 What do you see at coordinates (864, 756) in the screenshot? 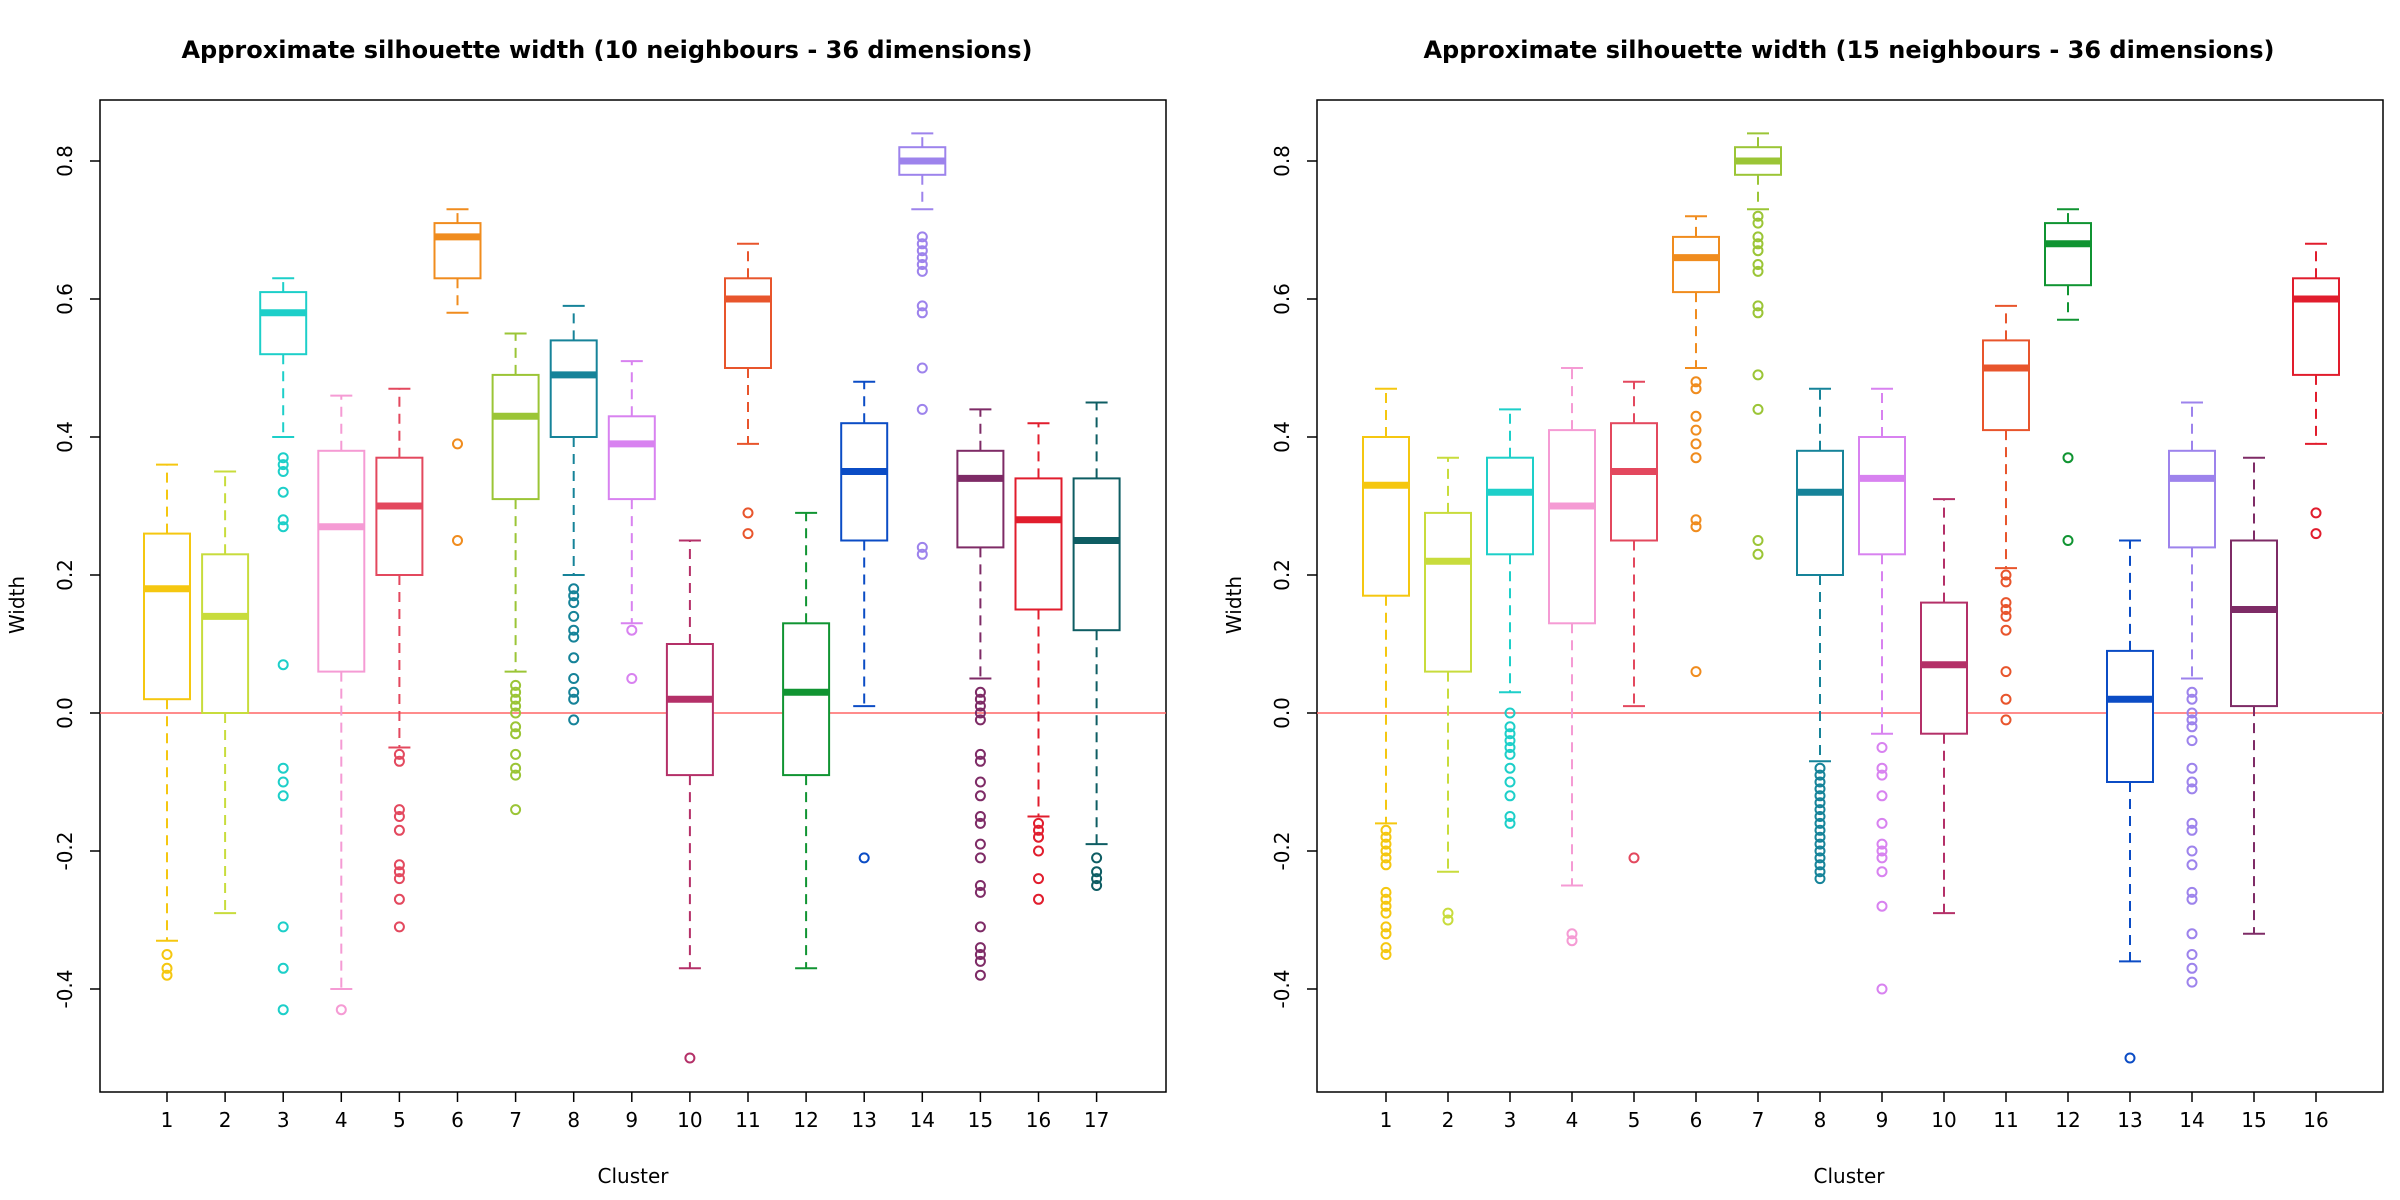
I see `box-cluster-13: 13` at bounding box center [864, 756].